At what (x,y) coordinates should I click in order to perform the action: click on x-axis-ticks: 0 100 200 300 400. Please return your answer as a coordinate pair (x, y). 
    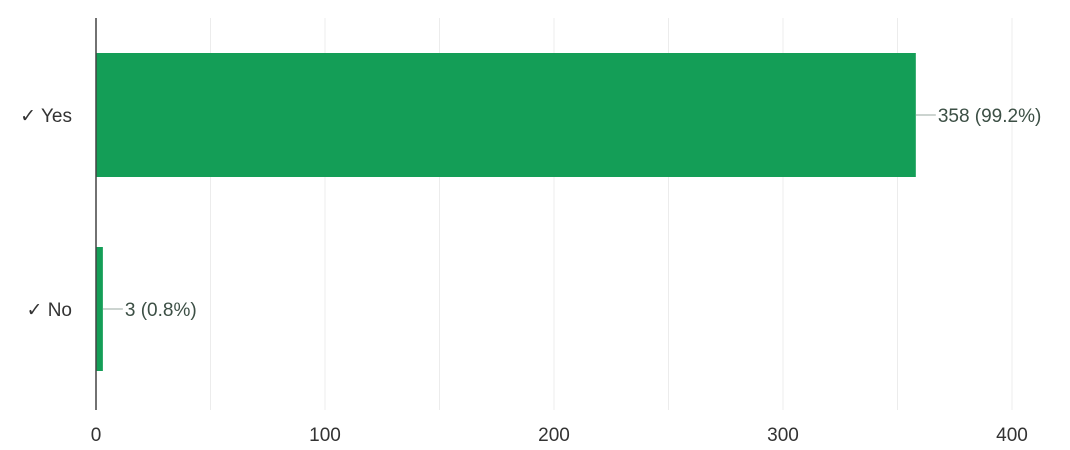
    Looking at the image, I should click on (559, 435).